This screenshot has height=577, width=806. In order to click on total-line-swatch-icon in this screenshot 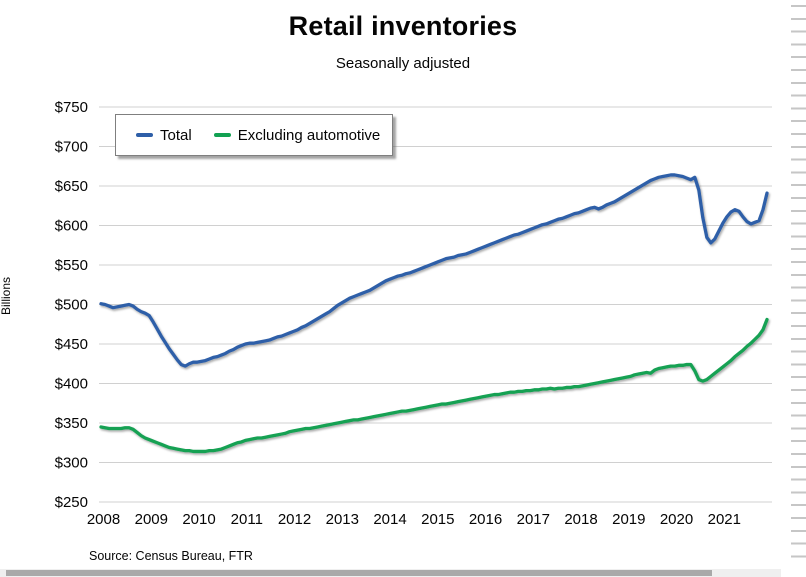, I will do `click(144, 135)`.